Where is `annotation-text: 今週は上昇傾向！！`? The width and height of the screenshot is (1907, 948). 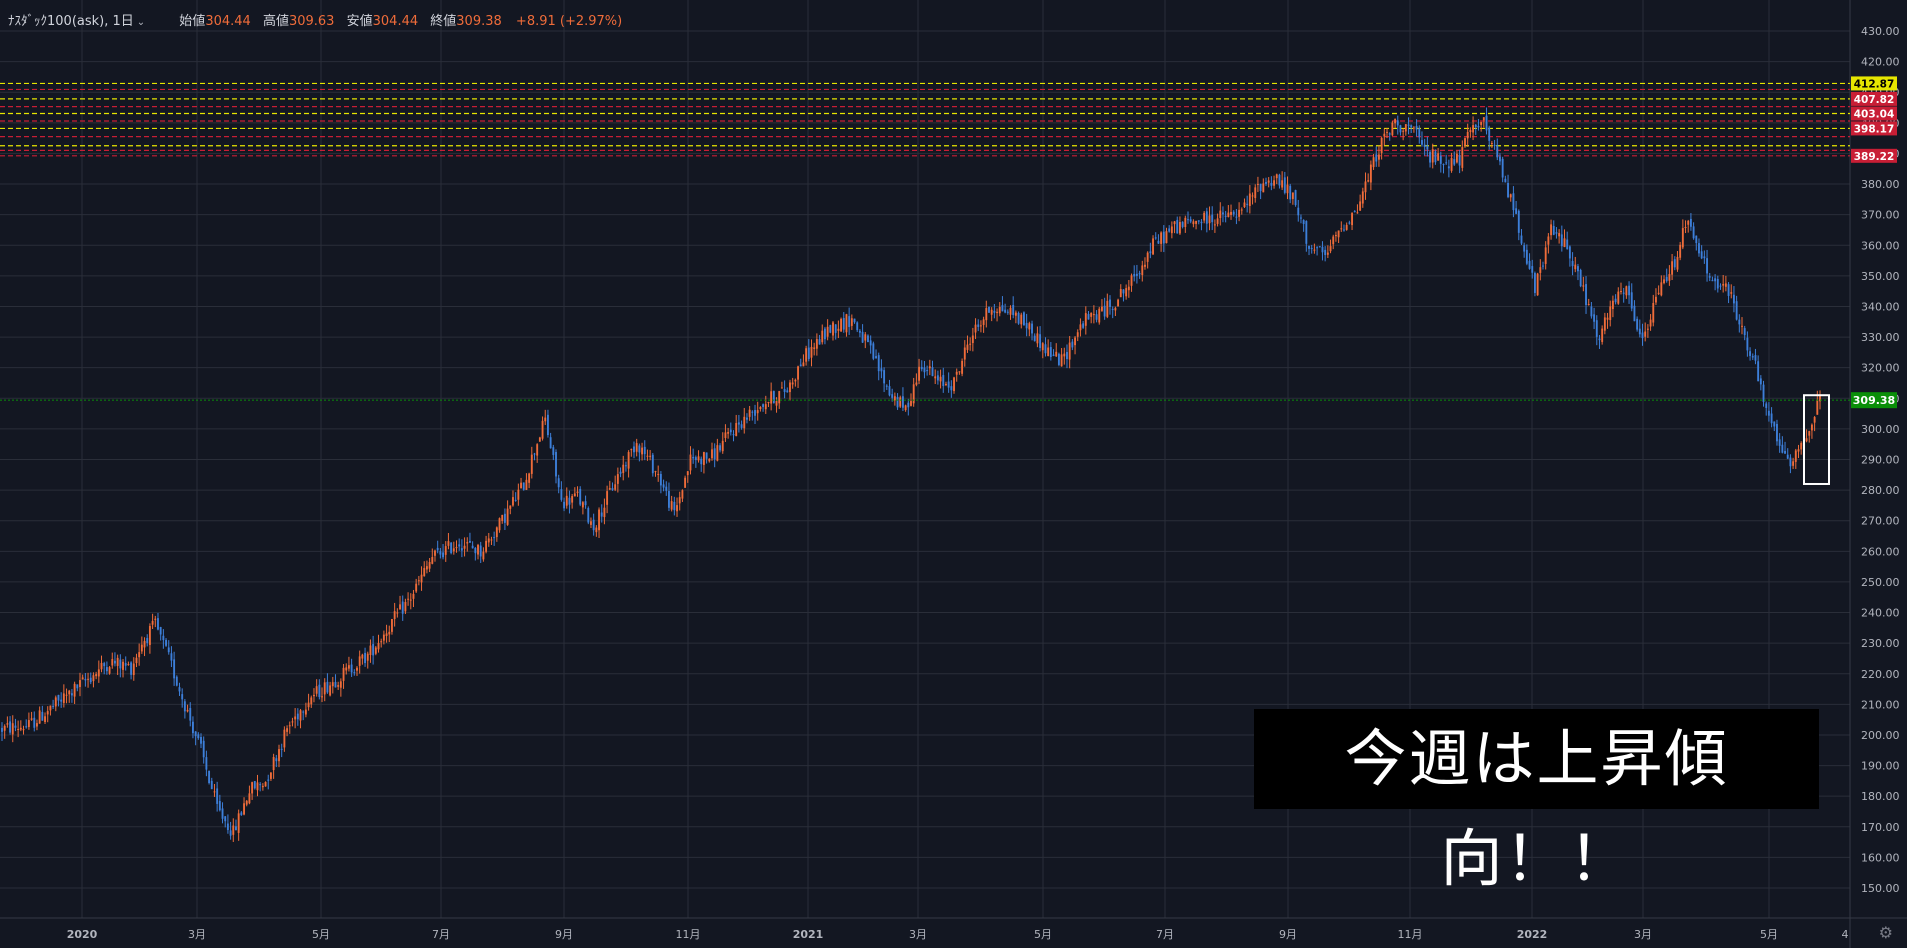 annotation-text: 今週は上昇傾向！！ is located at coordinates (1536, 802).